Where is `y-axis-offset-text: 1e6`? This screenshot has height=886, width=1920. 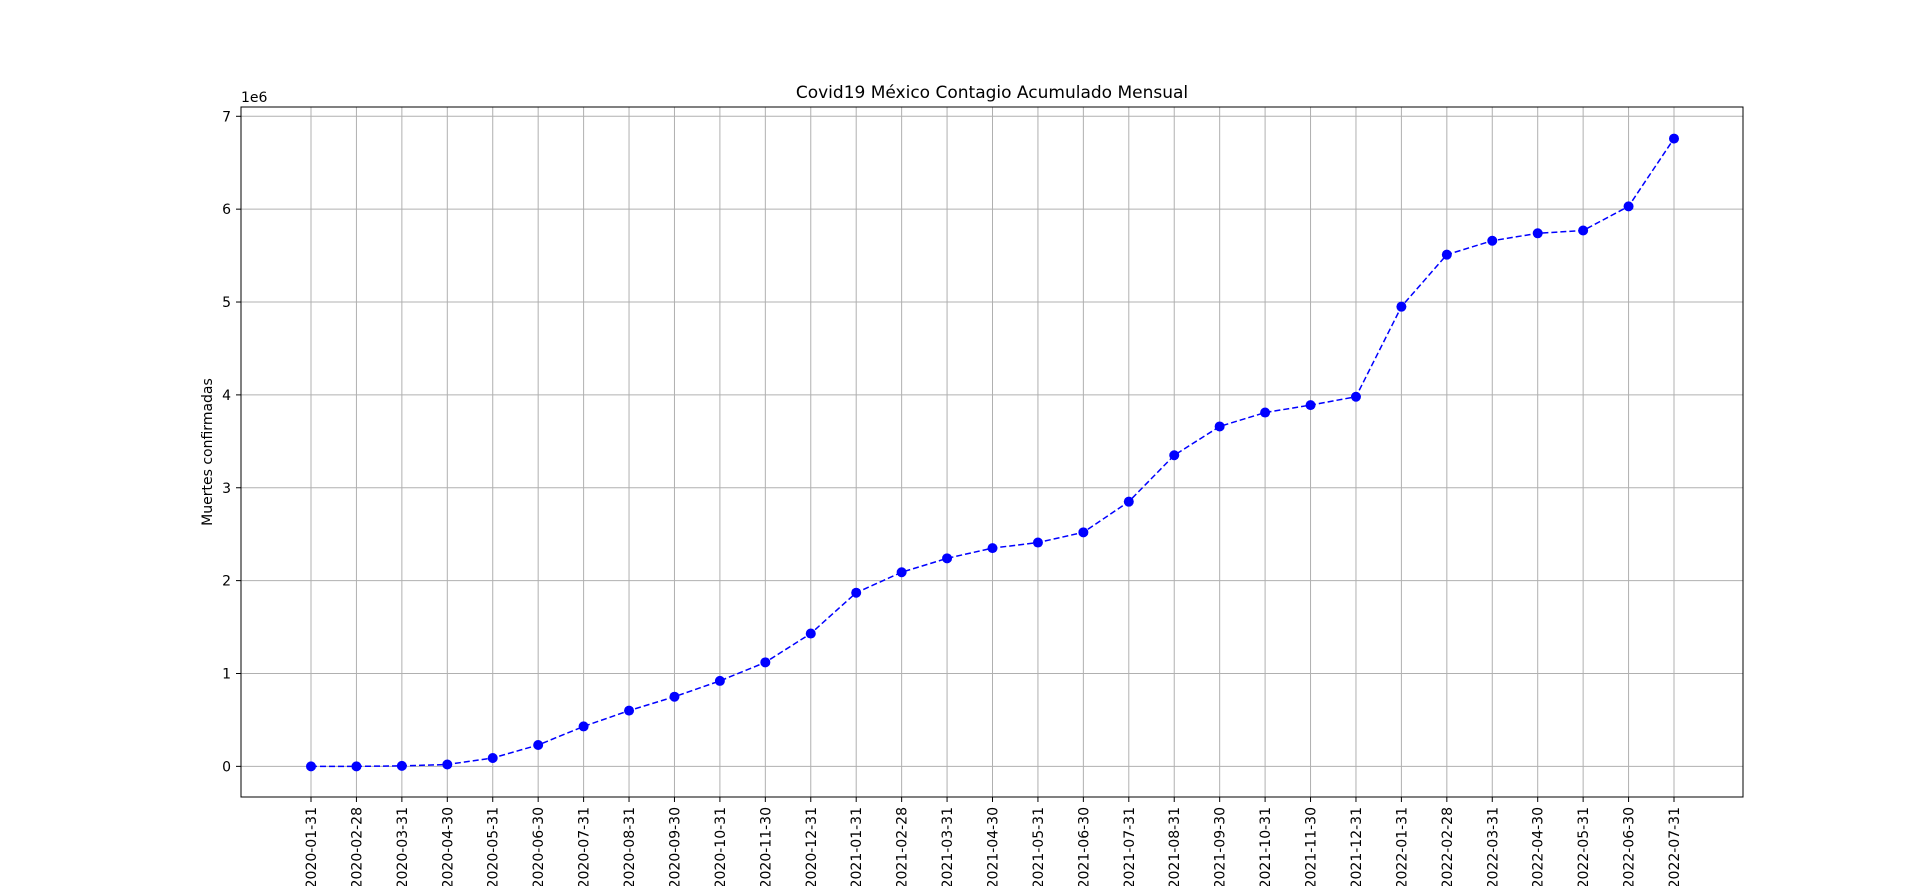
y-axis-offset-text: 1e6 is located at coordinates (254, 98).